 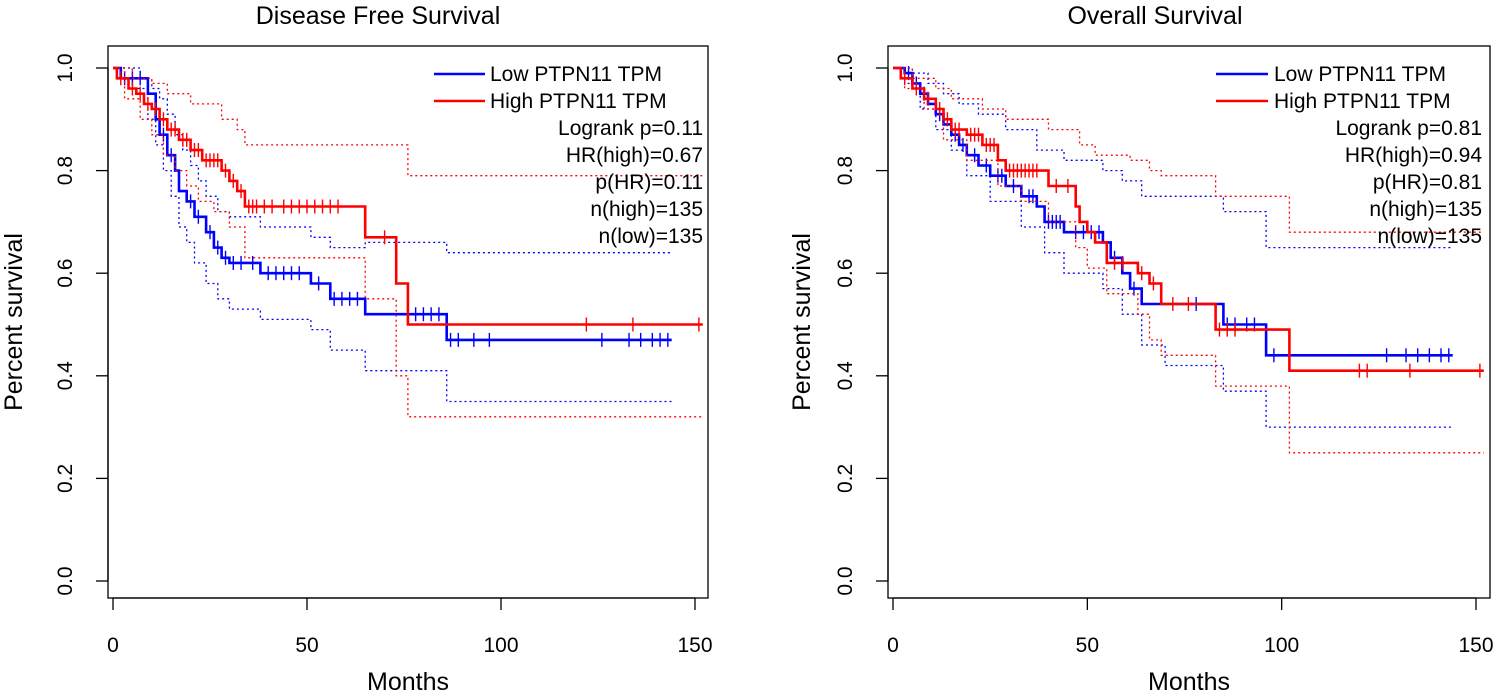 I want to click on survival-curve-high, so click(x=408, y=196).